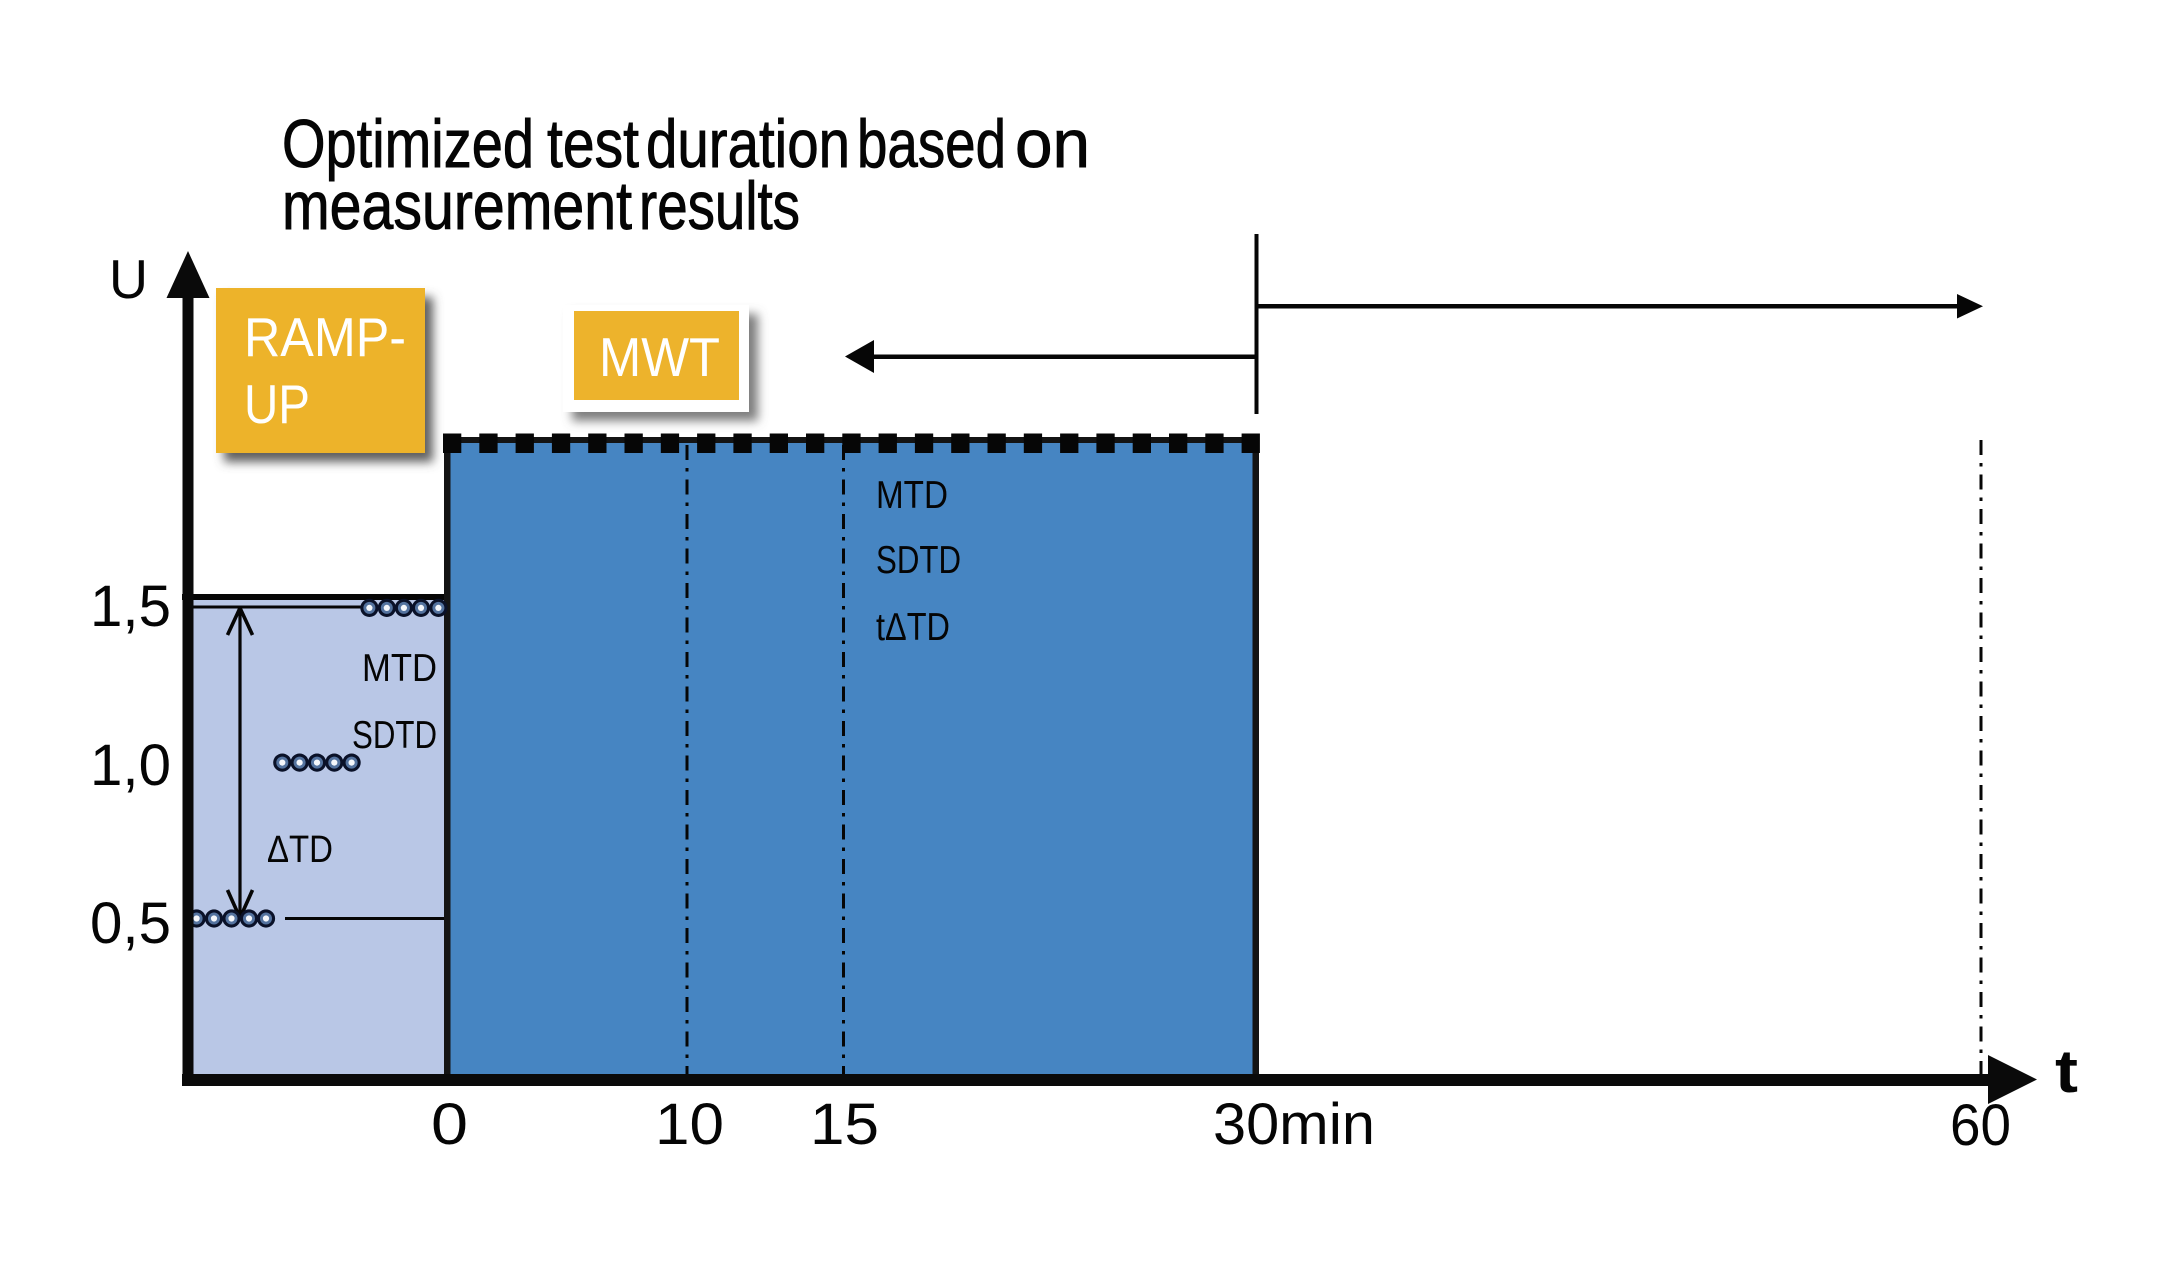 This screenshot has height=1274, width=2166. What do you see at coordinates (300, 850) in the screenshot?
I see `svg-text: ΔTD` at bounding box center [300, 850].